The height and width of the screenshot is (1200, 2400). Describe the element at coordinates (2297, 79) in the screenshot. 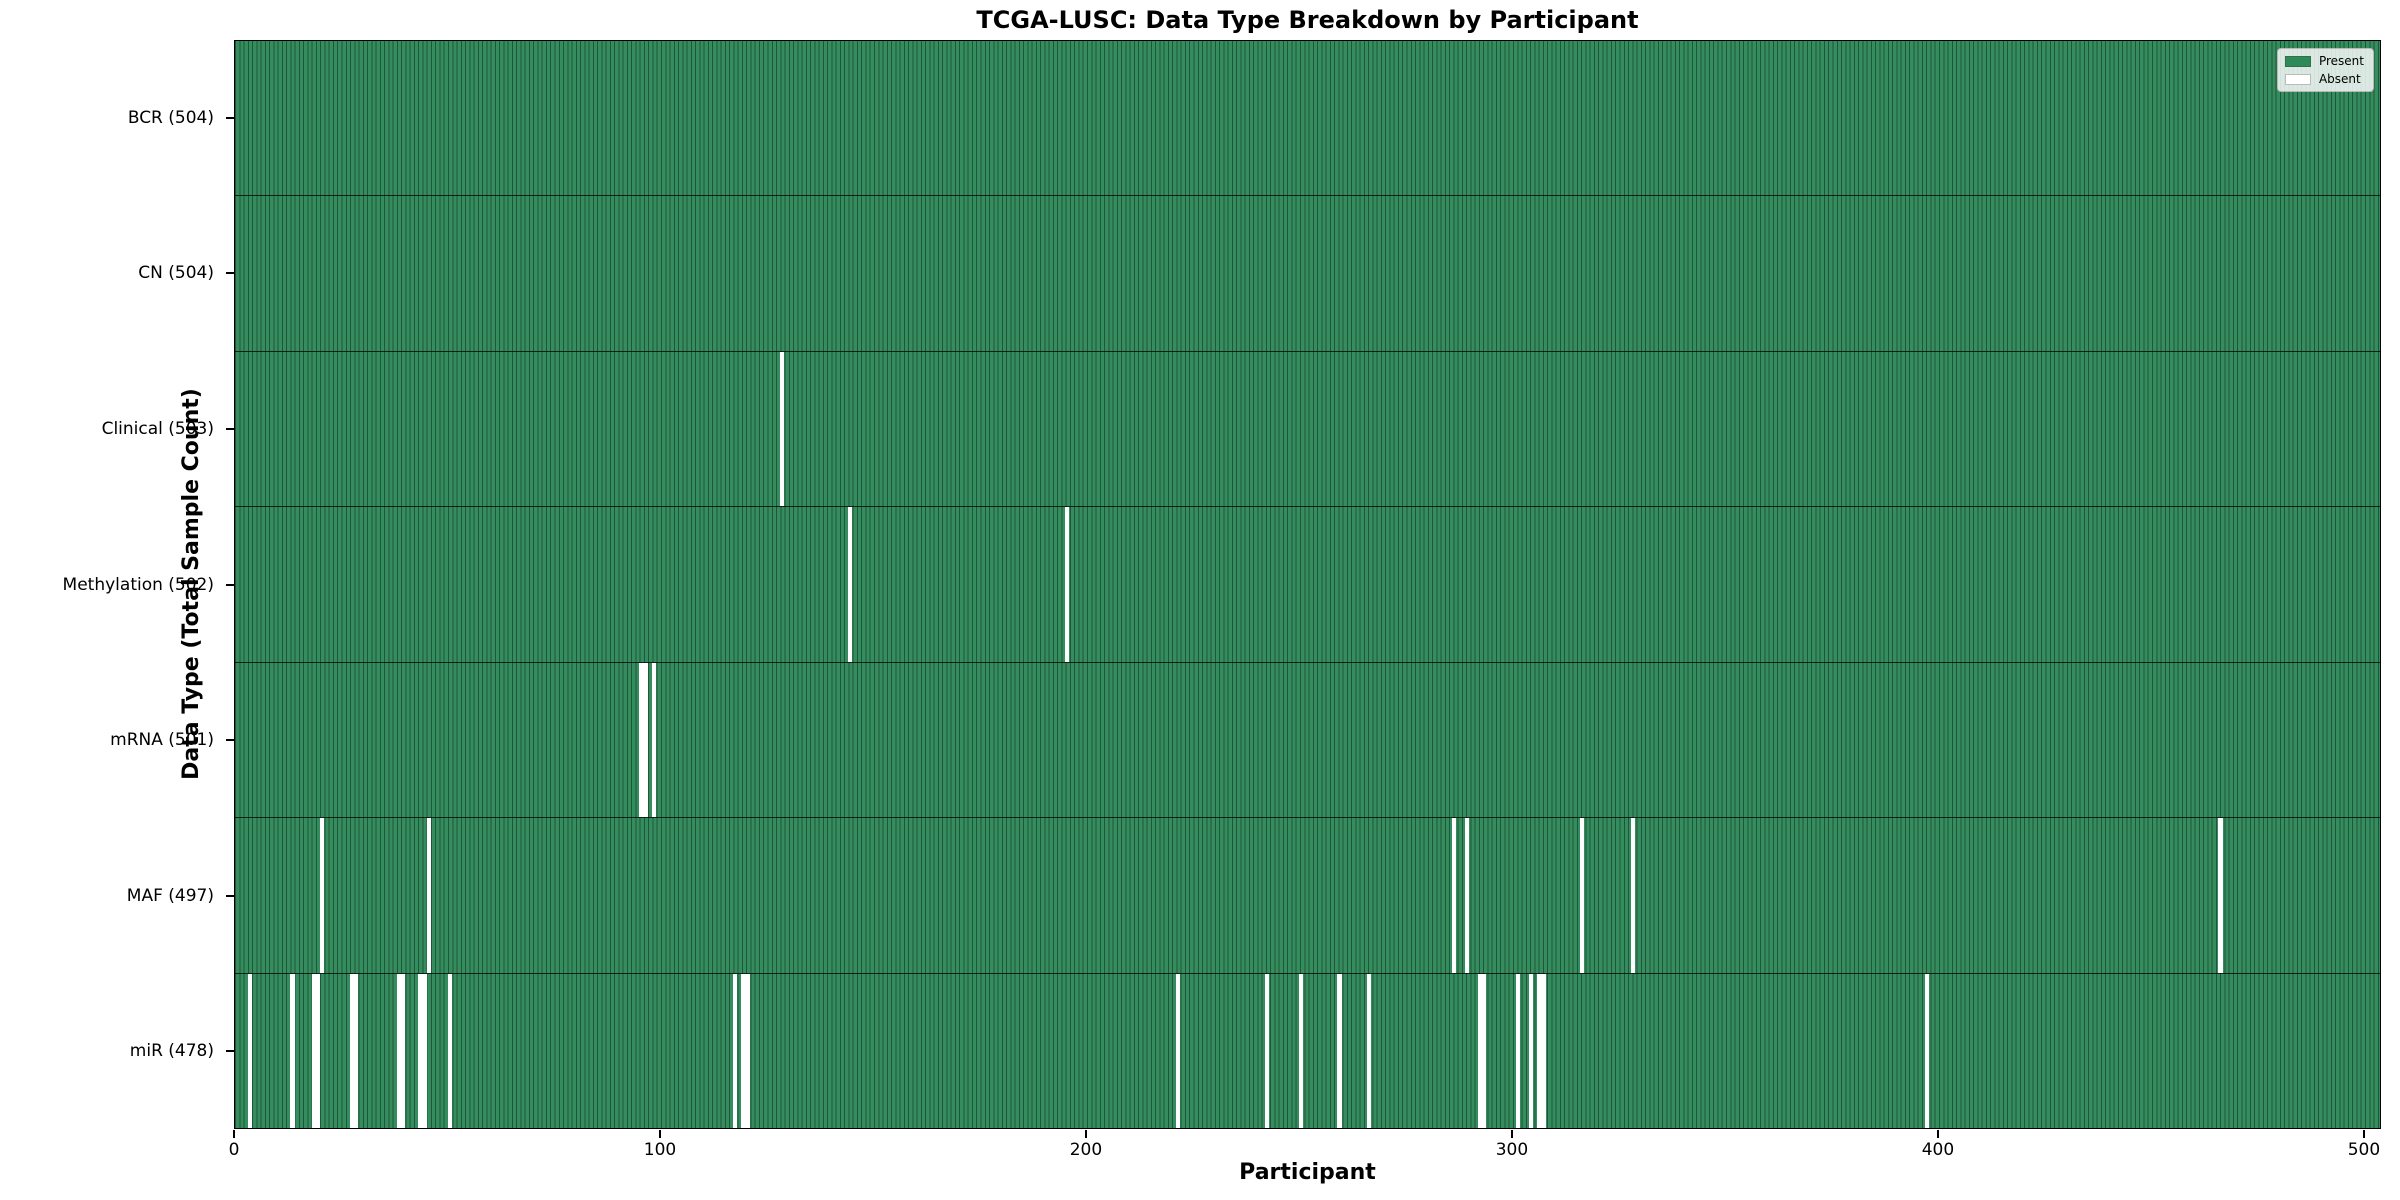

I see `legend-swatch-absent` at that location.